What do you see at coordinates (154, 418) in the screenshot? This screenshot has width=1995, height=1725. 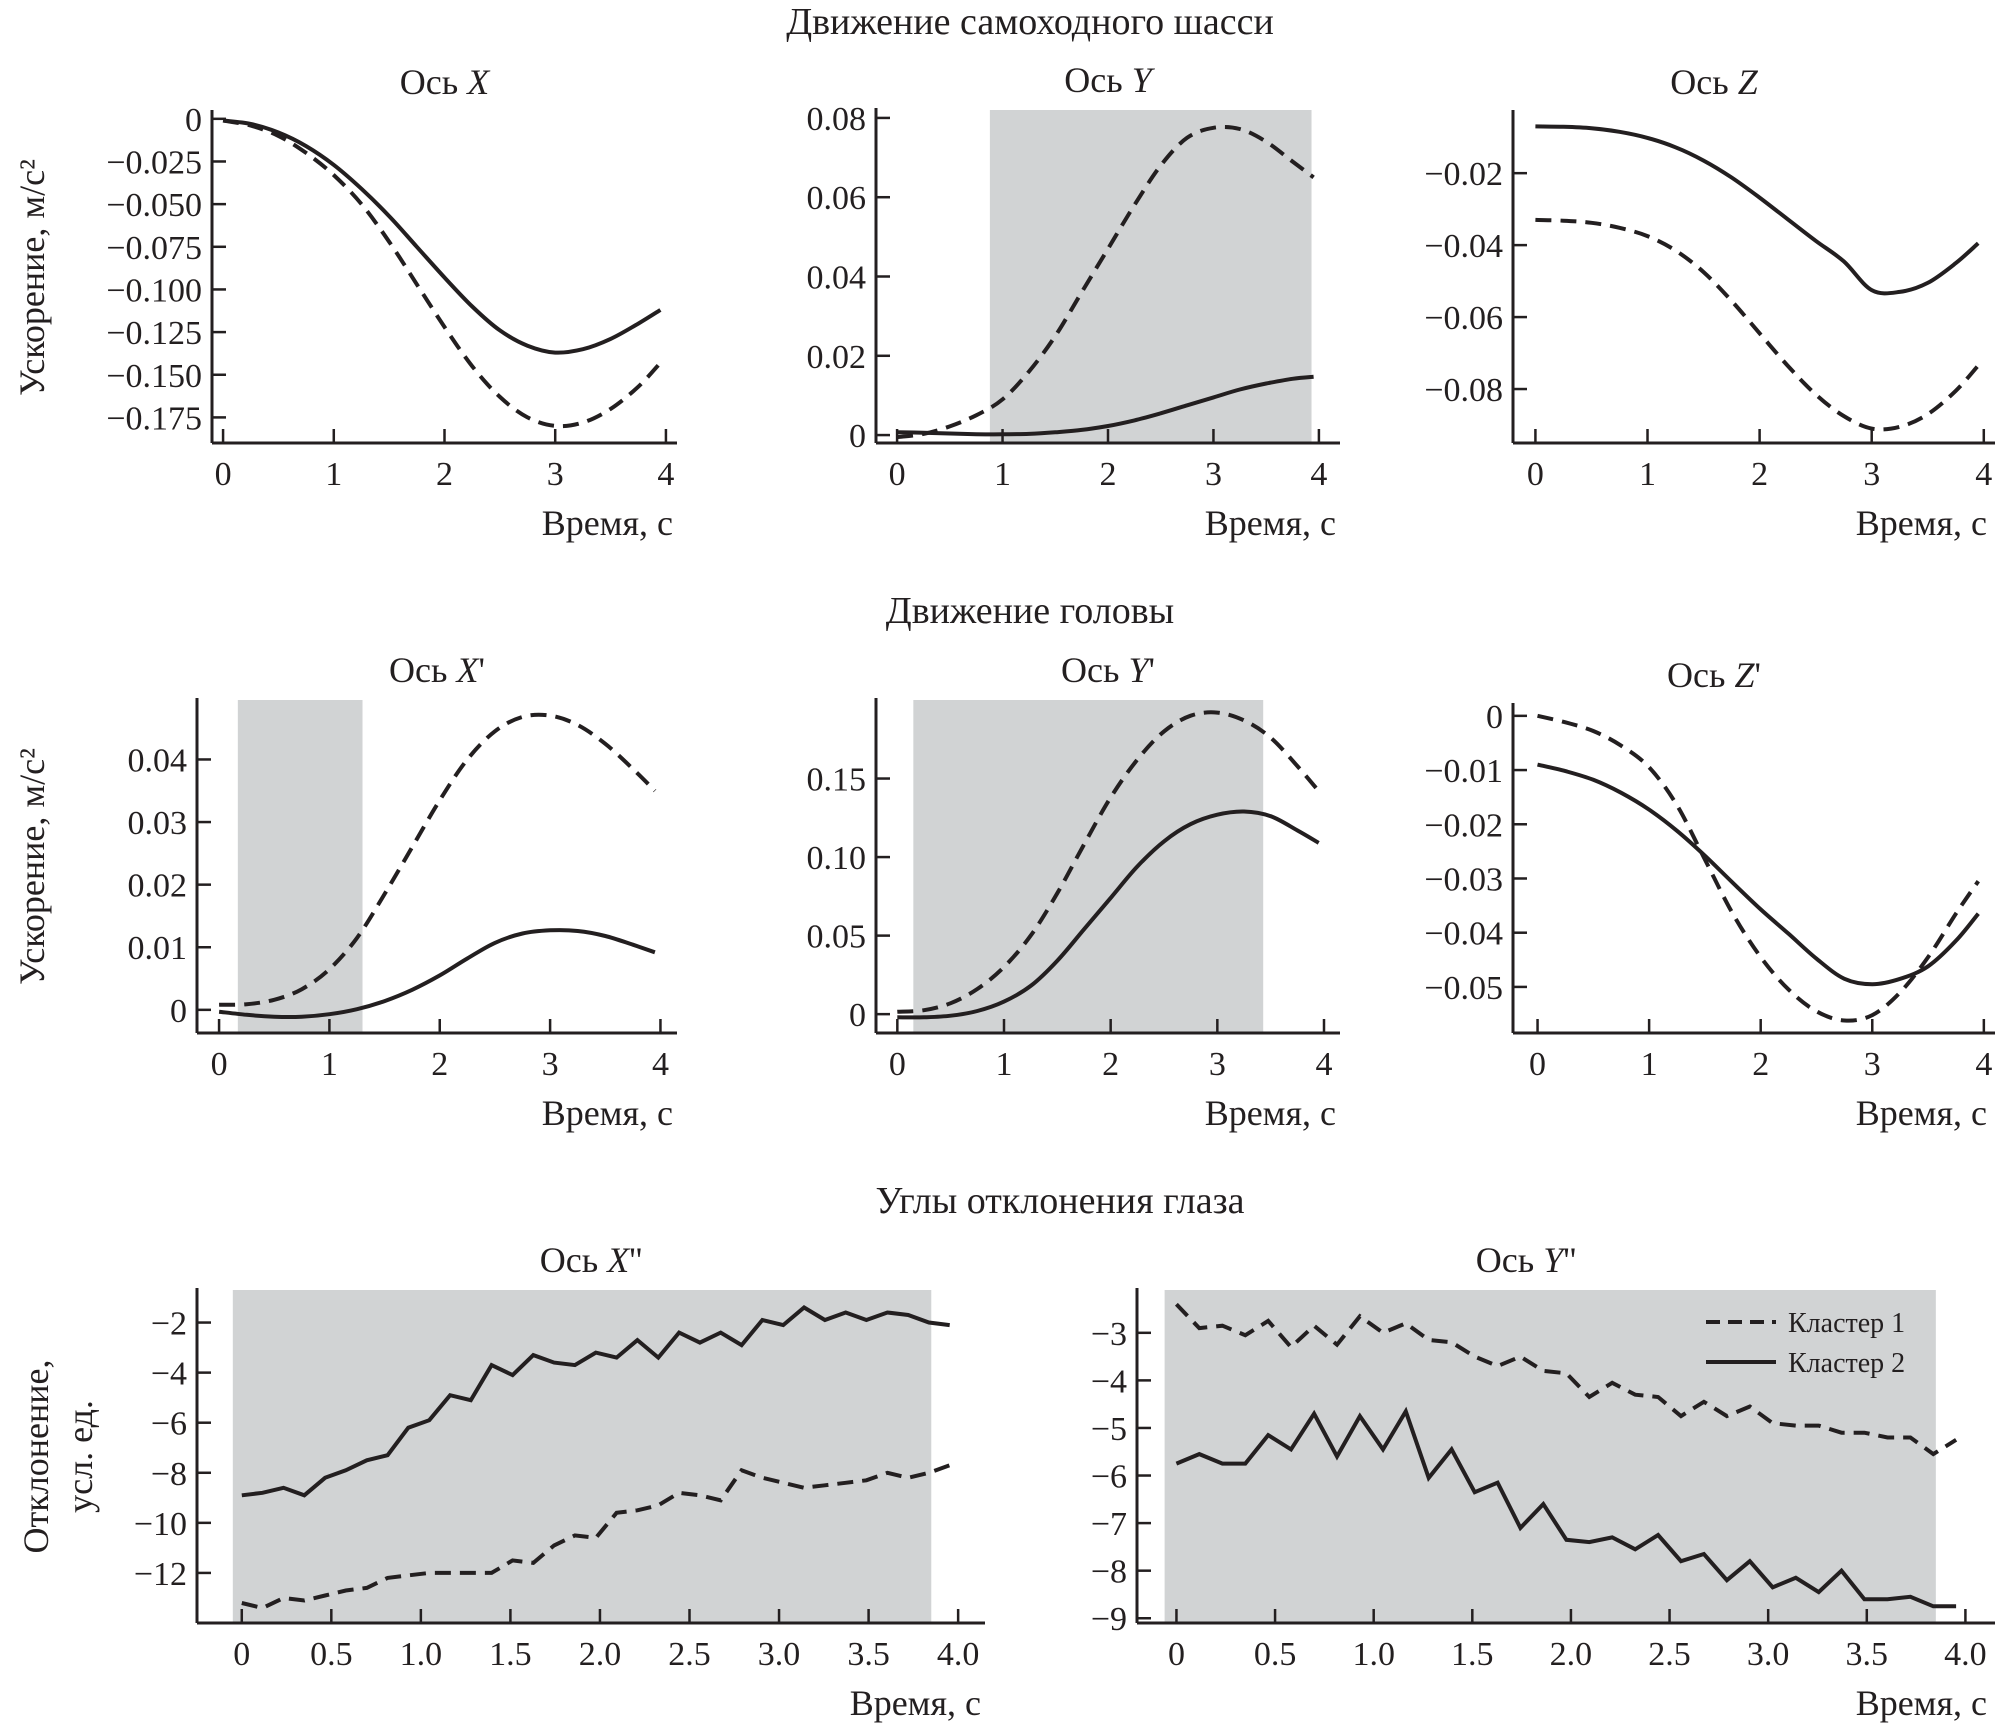 I see `y-tick-label: −0.175` at bounding box center [154, 418].